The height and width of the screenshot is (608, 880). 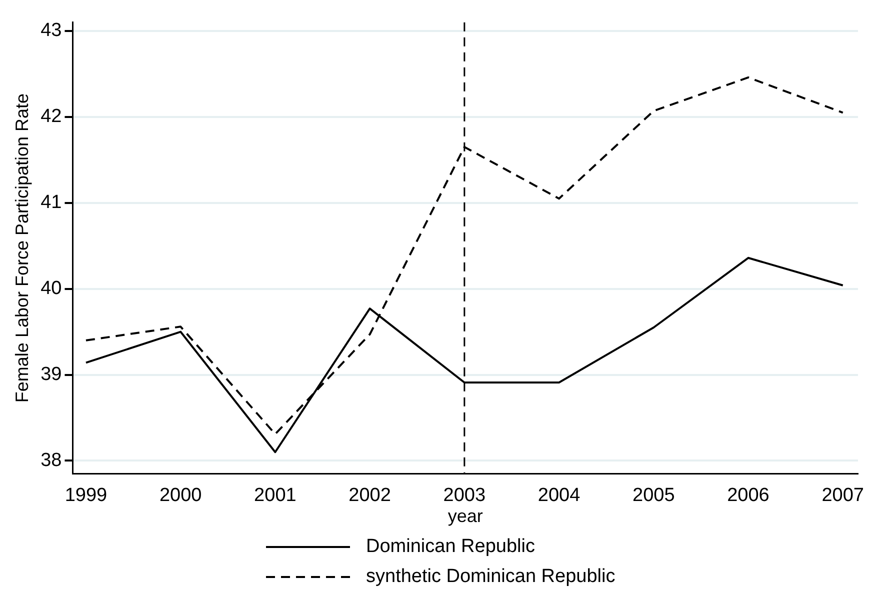 What do you see at coordinates (843, 495) in the screenshot?
I see `x-tick-label: 2007` at bounding box center [843, 495].